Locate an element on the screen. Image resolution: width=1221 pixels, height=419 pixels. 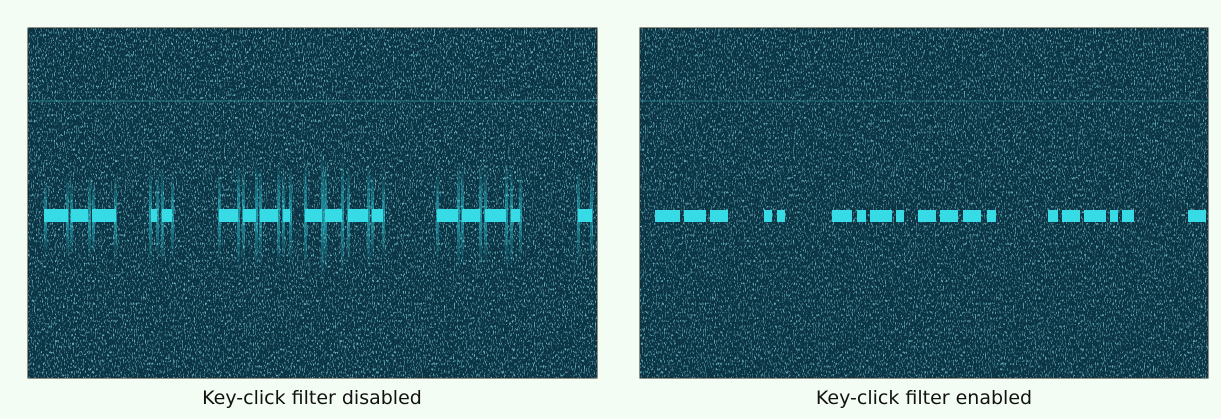
caption: Key-click filter enabled is located at coordinates (924, 398).